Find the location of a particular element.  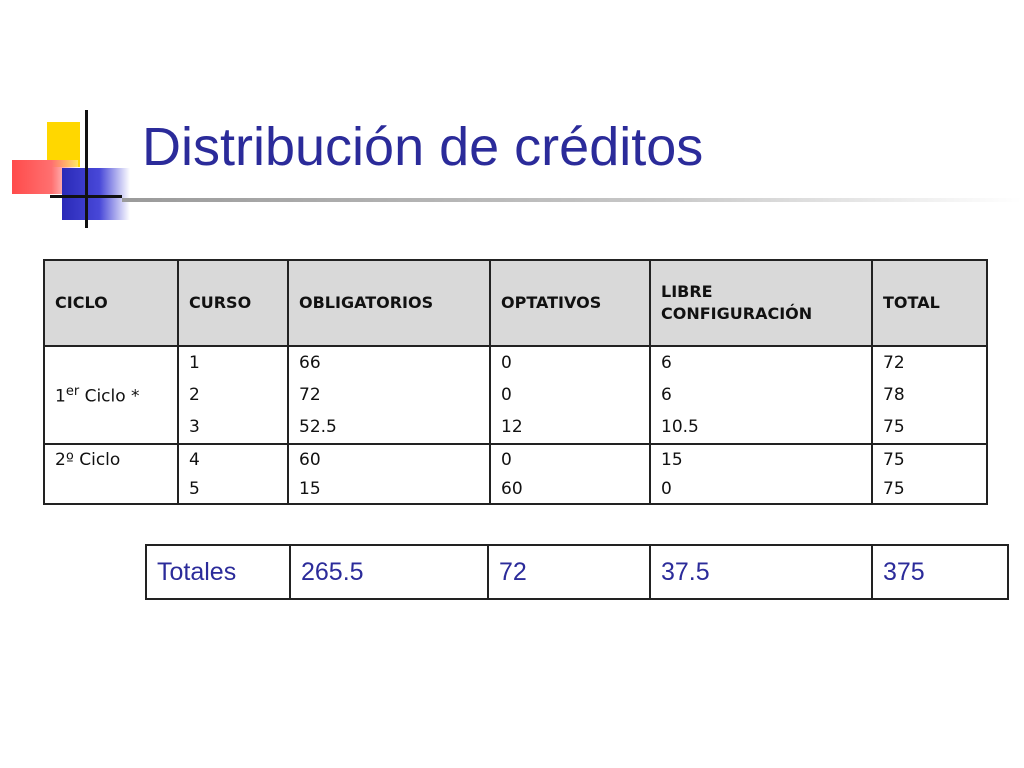

cell-curso: 1 is located at coordinates (233, 362).